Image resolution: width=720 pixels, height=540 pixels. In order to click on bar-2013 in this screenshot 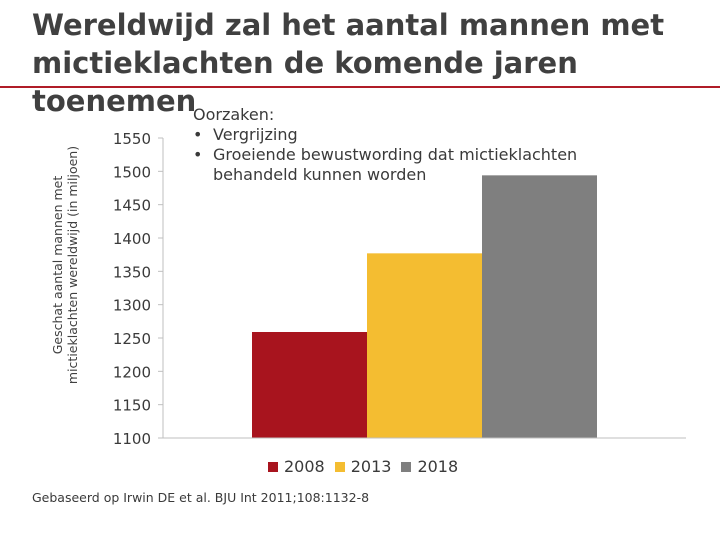, I will do `click(424, 345)`.